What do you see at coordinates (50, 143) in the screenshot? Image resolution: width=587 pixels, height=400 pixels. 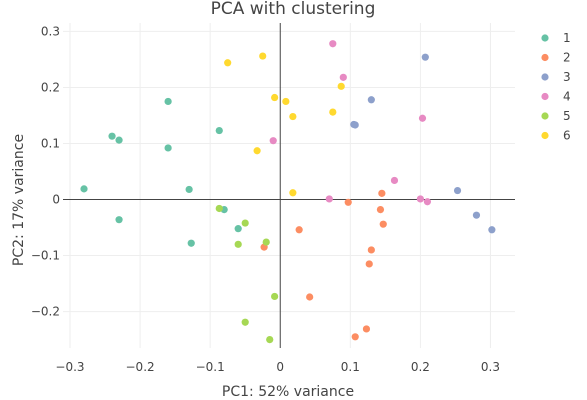 I see `y-tick-label: 0.1` at bounding box center [50, 143].